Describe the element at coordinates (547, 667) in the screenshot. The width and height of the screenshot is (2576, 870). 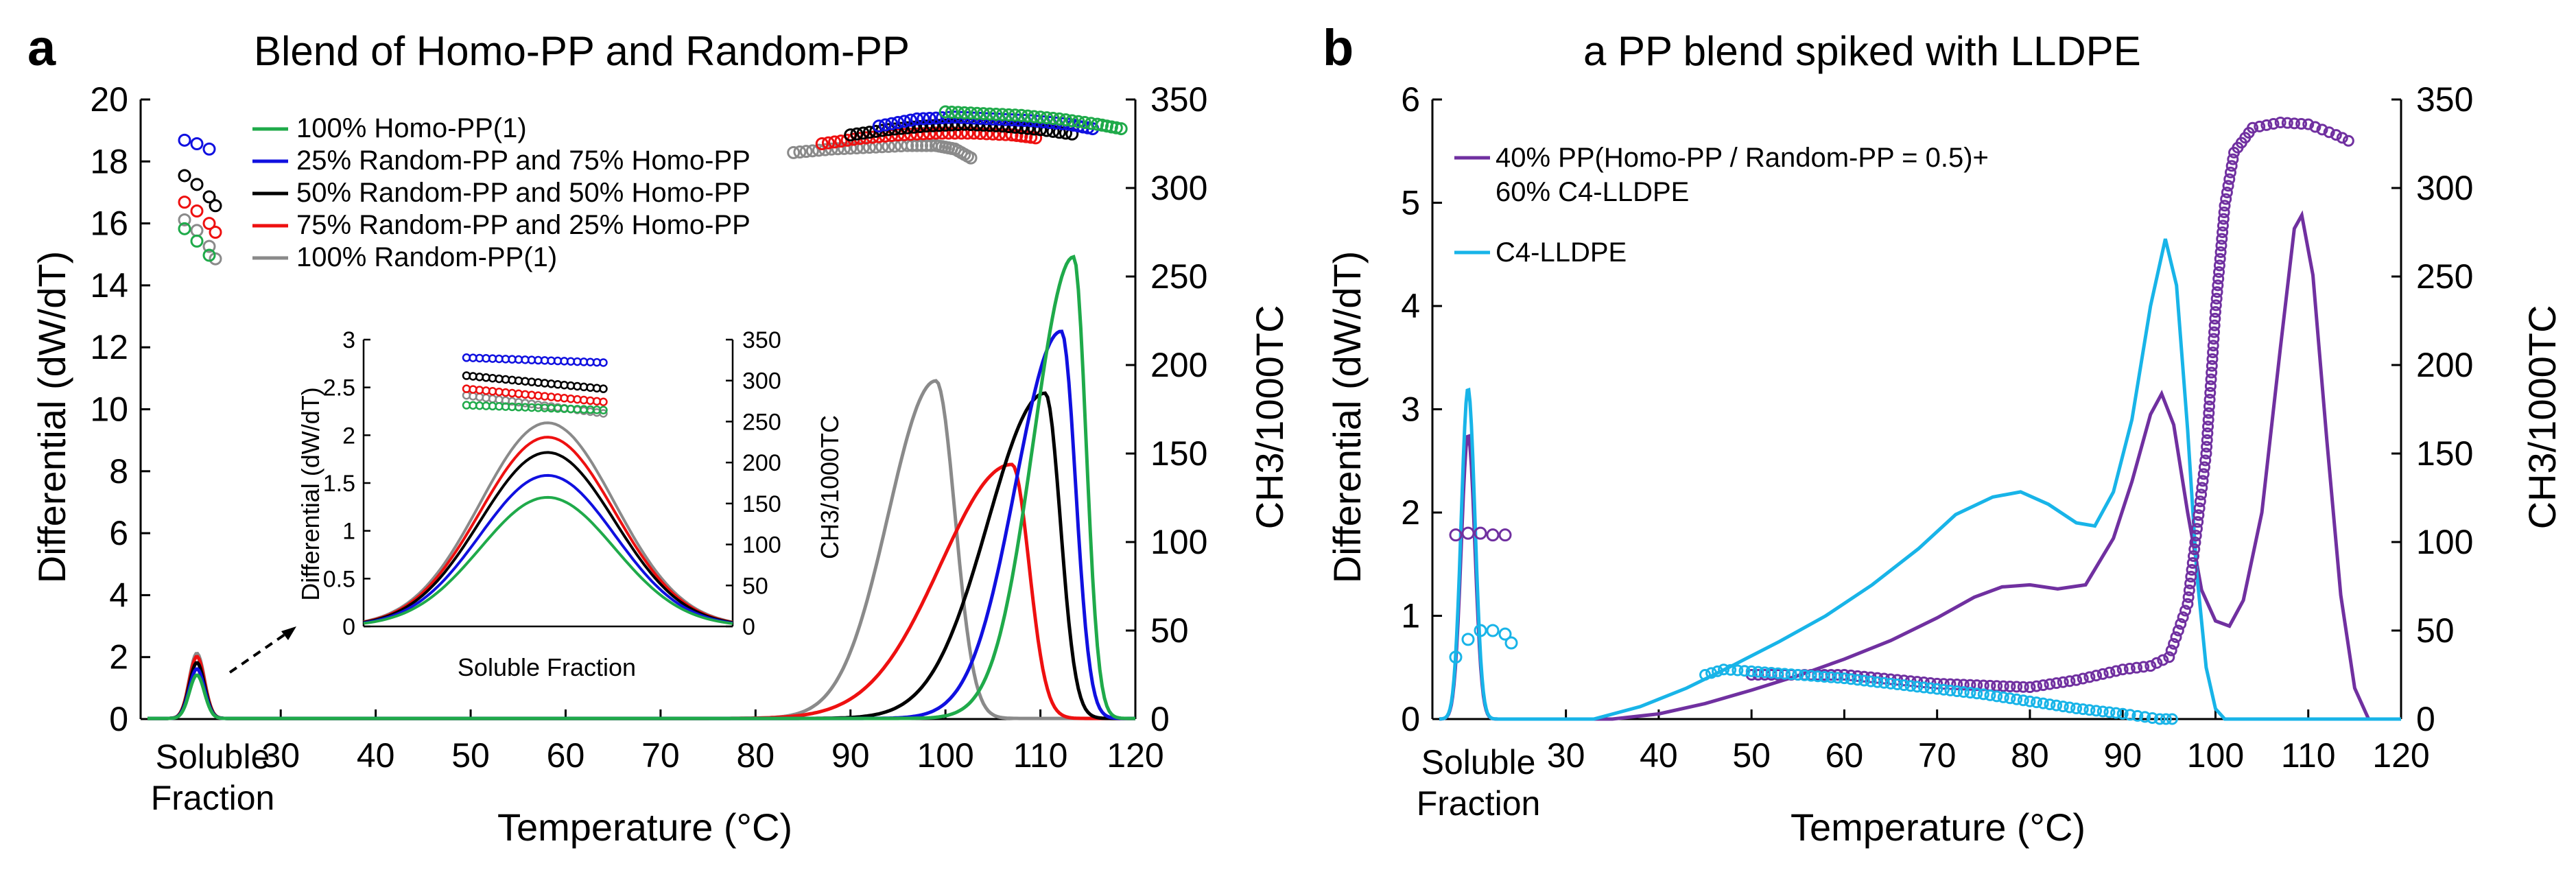
I see `inset-x-label: Soluble Fraction` at that location.